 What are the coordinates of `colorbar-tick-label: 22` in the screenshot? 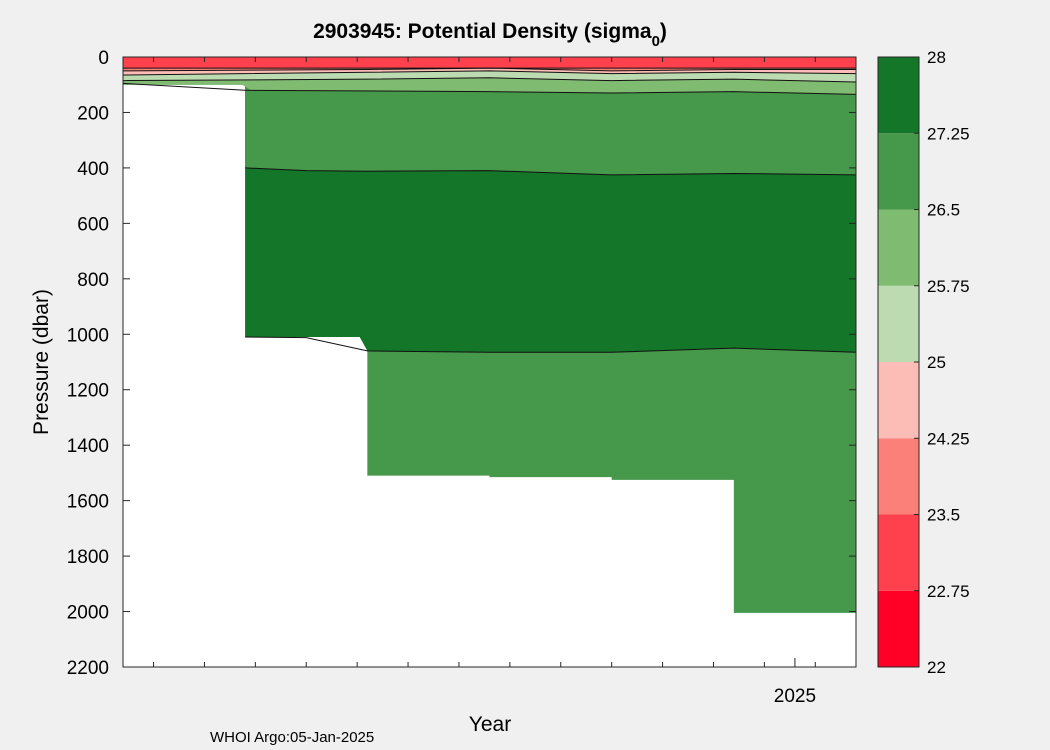 It's located at (936, 667).